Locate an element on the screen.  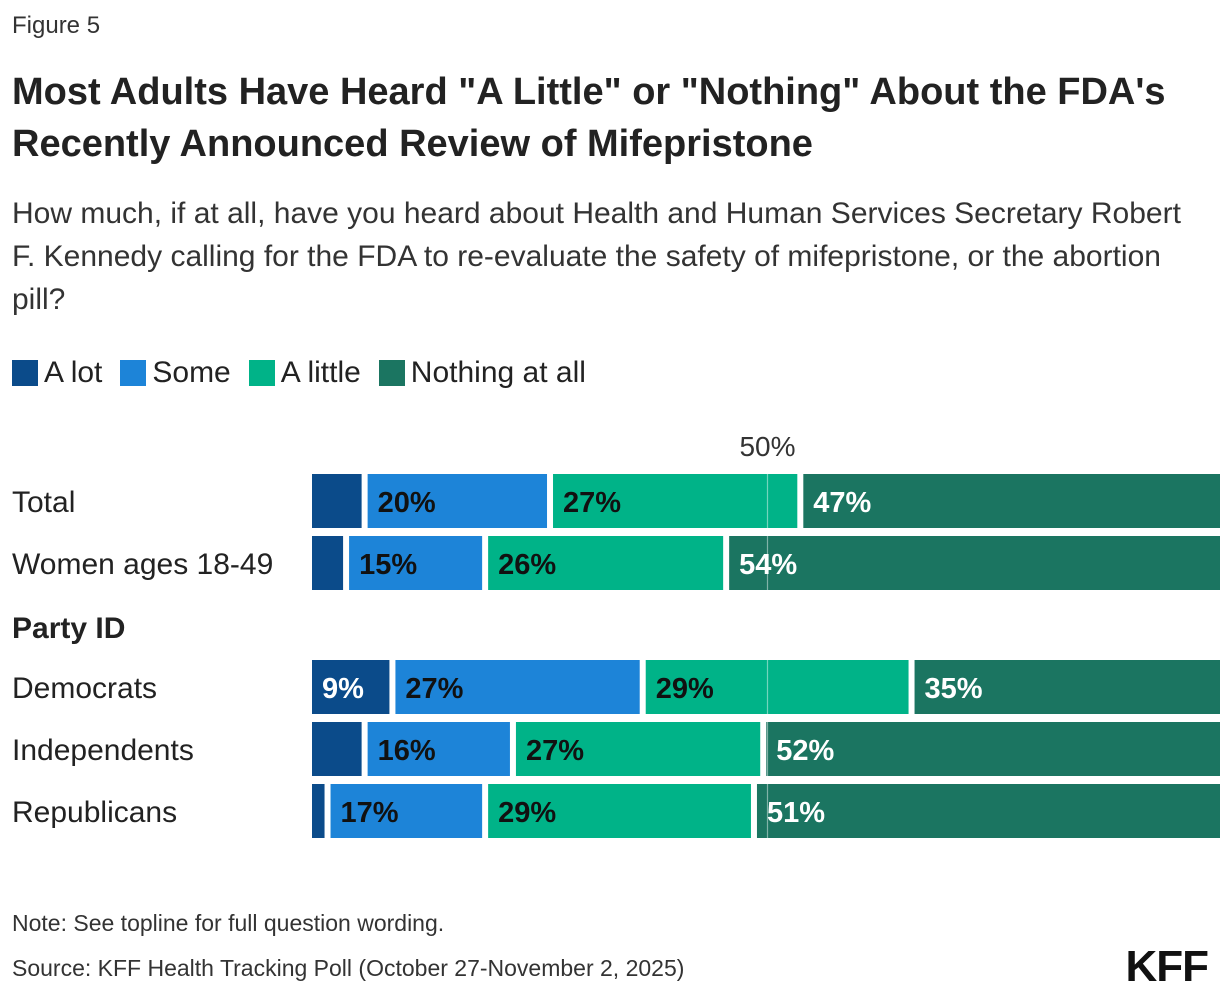
data-label-total-some: 20% is located at coordinates (407, 503).